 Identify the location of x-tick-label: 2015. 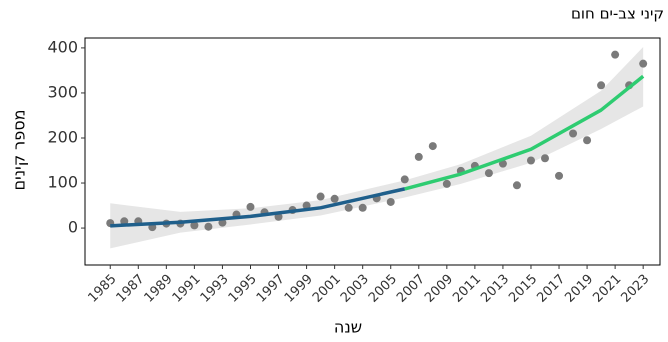
(523, 289).